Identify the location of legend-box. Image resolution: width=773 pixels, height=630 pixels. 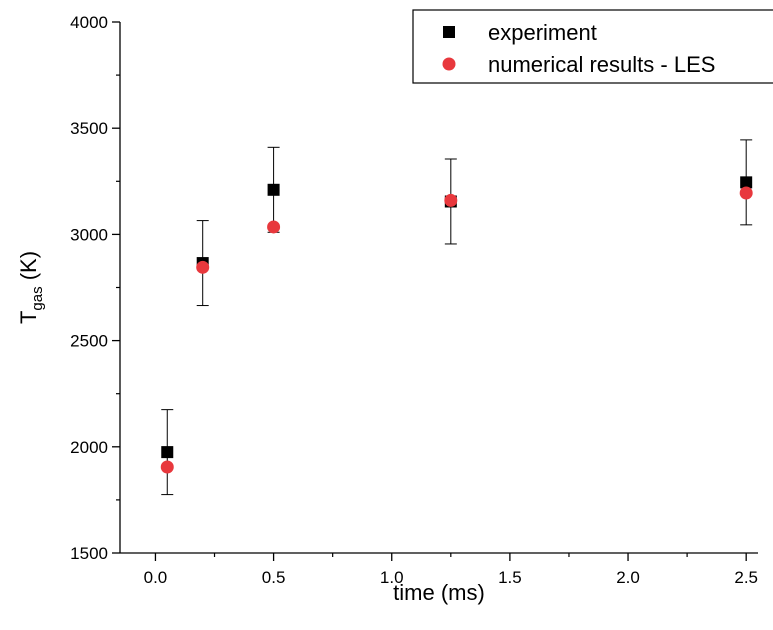
(592, 46).